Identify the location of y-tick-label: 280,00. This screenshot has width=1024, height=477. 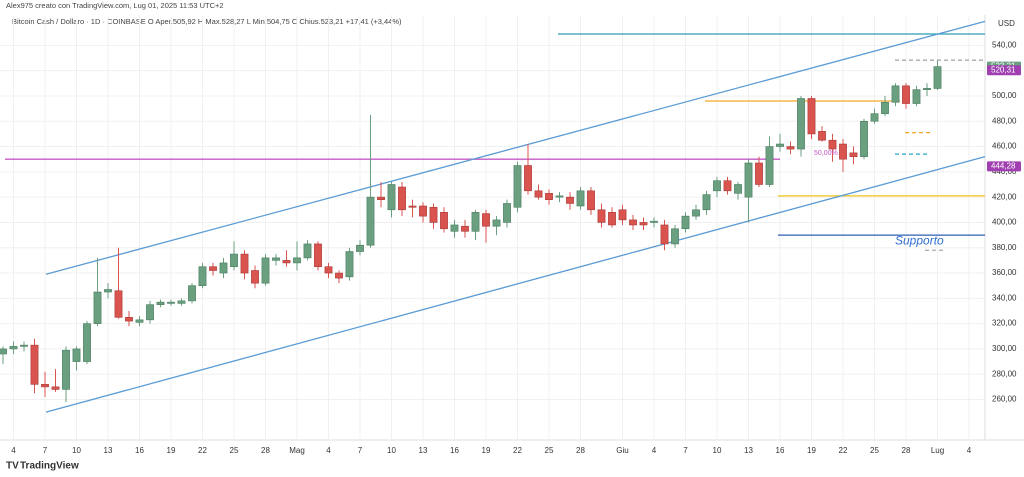
(1004, 373).